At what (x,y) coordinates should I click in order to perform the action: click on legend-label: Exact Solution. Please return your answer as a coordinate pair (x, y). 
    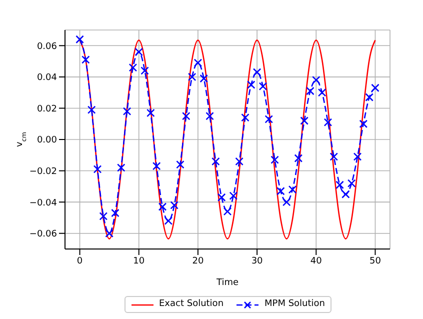
    Looking at the image, I should click on (191, 304).